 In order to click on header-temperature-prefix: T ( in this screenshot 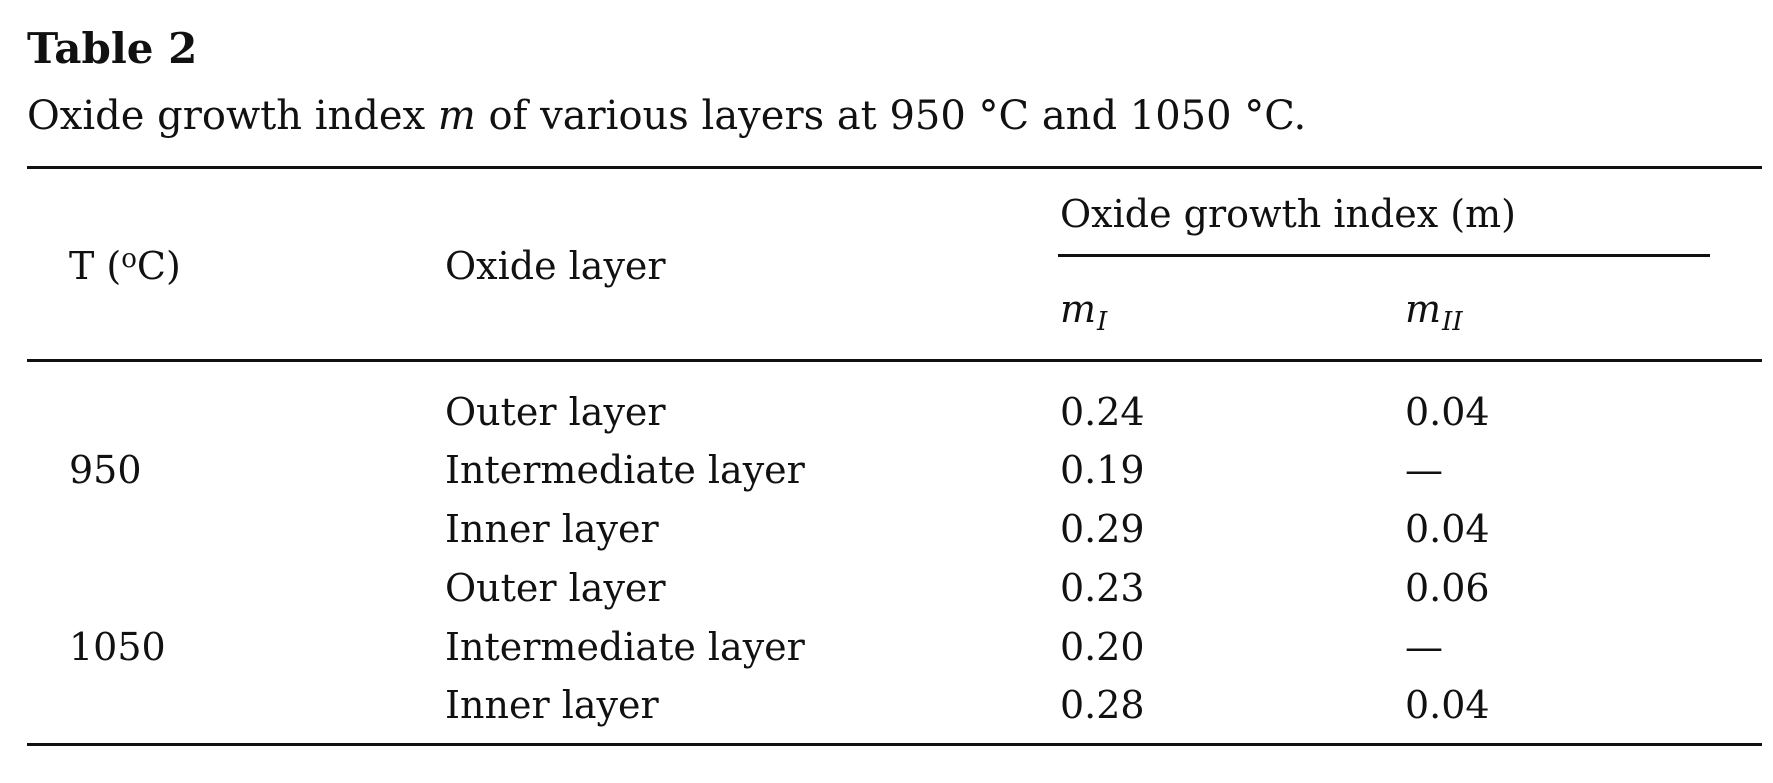, I will do `click(95, 266)`.